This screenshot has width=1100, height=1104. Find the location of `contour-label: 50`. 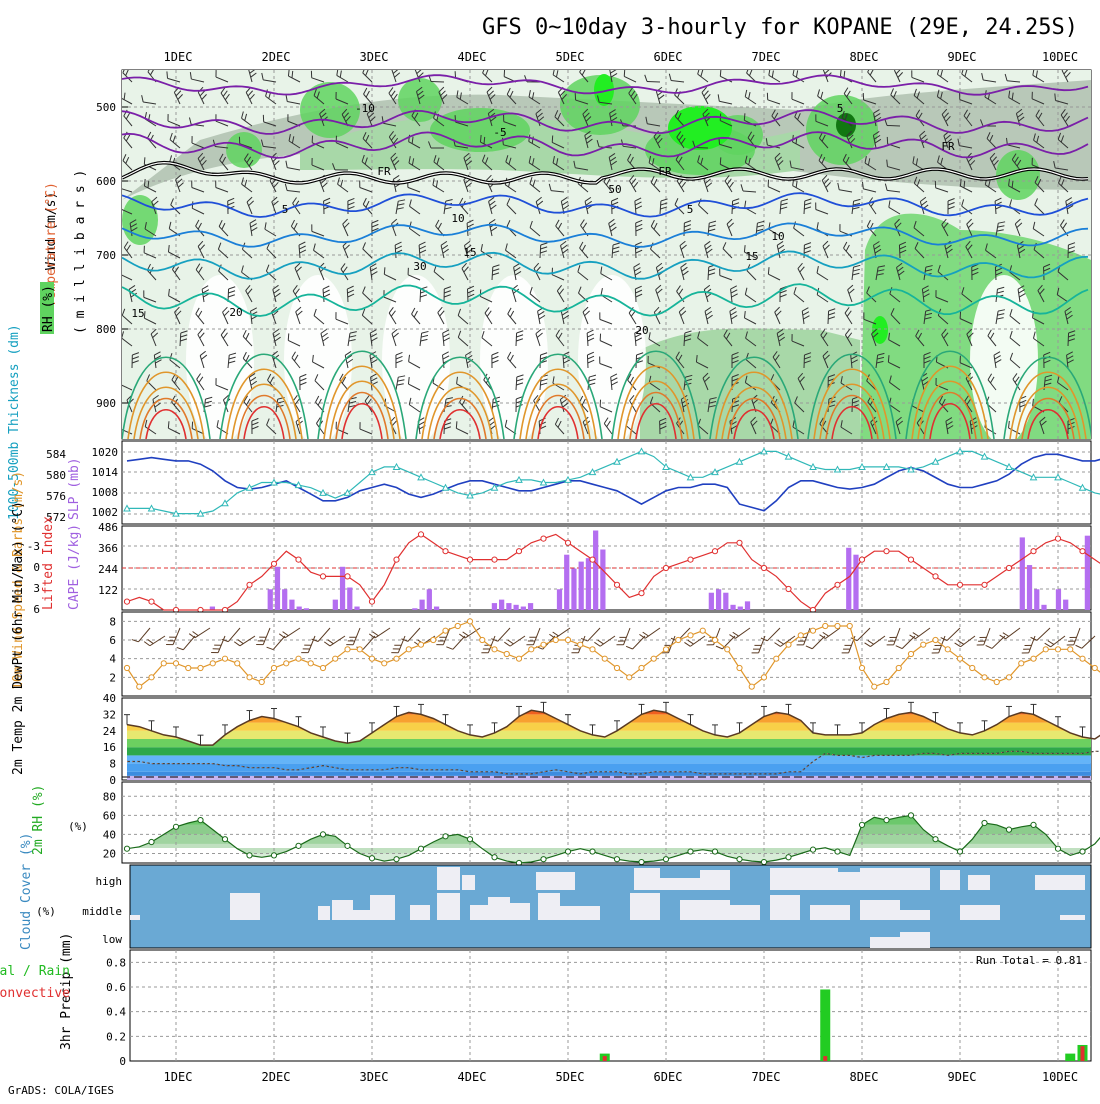

contour-label: 50 is located at coordinates (614, 189).